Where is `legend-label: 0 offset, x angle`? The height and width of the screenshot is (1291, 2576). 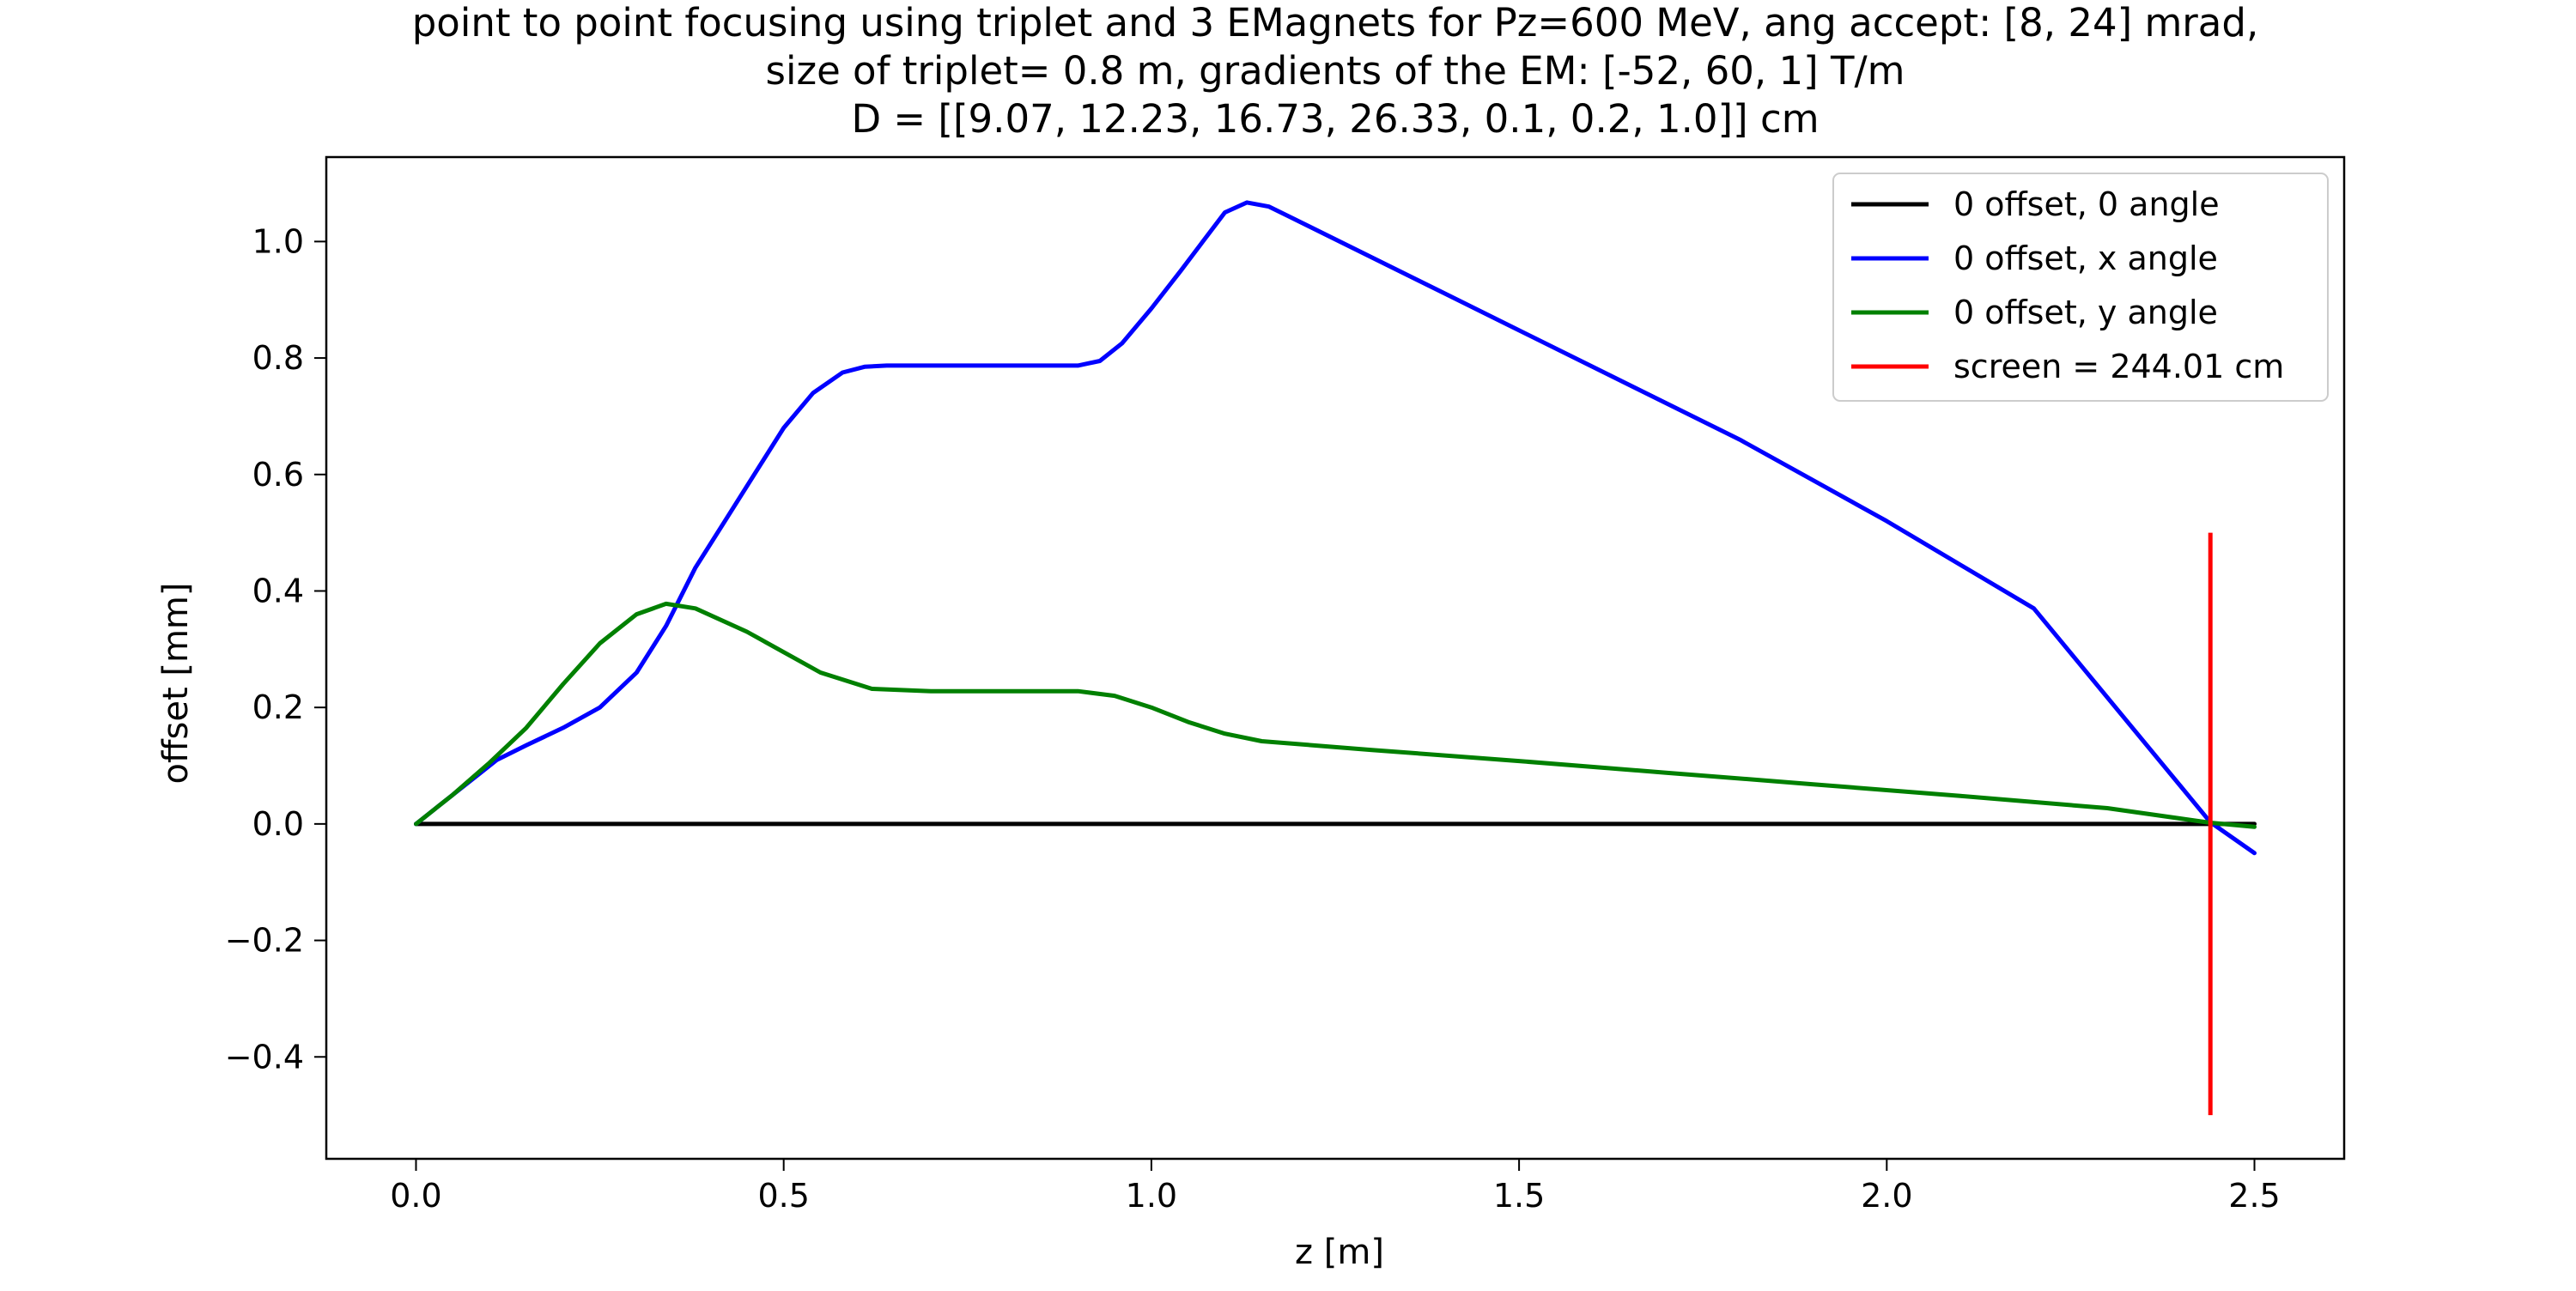 legend-label: 0 offset, x angle is located at coordinates (2085, 258).